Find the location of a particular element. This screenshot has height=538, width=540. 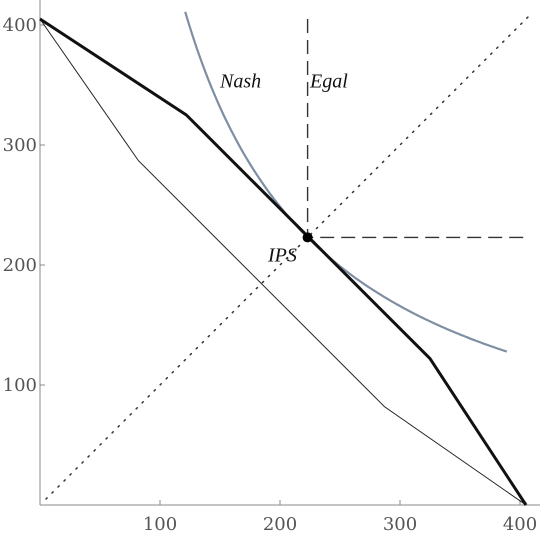

annotation-layer: Nash Egal IPS is located at coordinates (283, 168).